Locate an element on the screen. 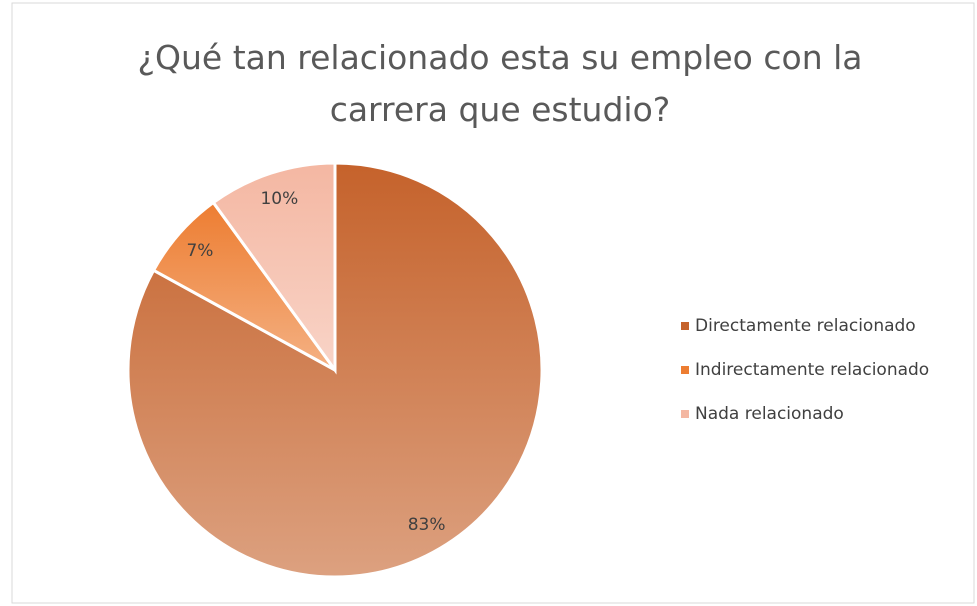 The width and height of the screenshot is (977, 606). legend-label: Nada relacionado is located at coordinates (769, 414).